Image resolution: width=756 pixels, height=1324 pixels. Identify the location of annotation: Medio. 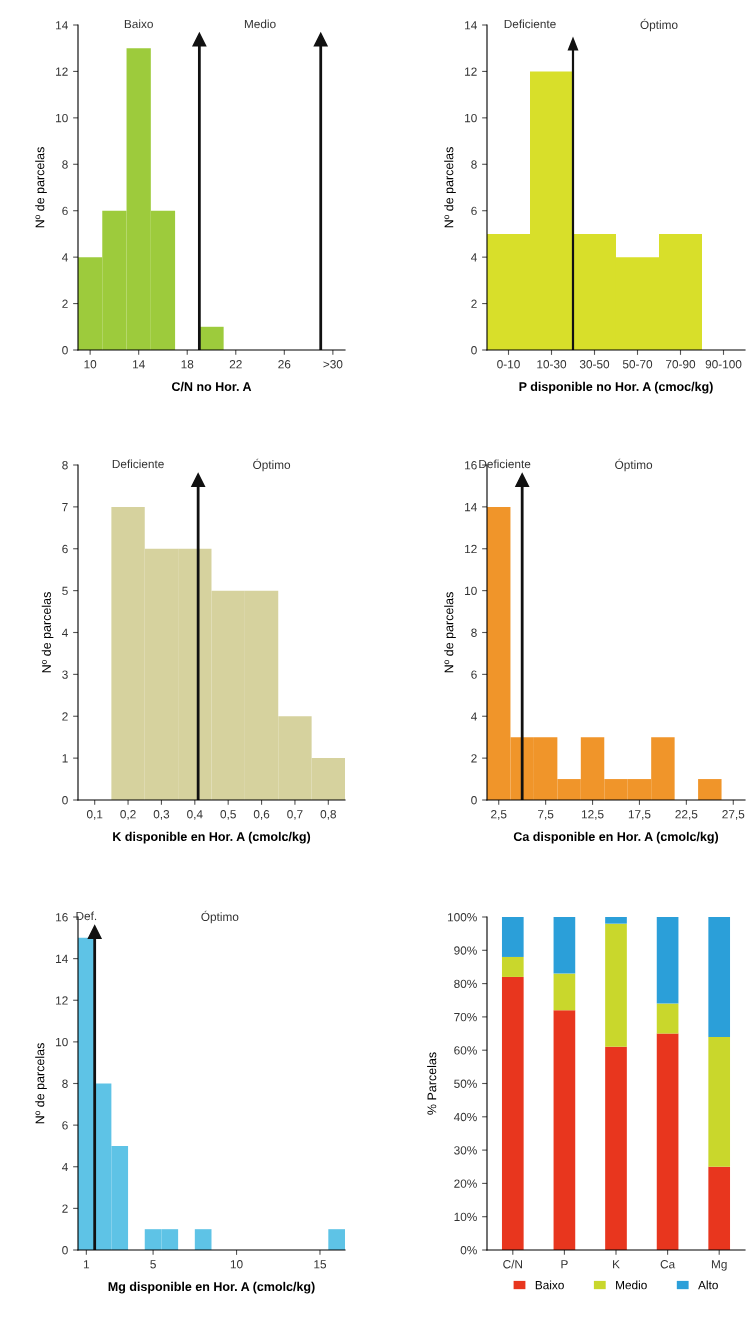
(260, 24).